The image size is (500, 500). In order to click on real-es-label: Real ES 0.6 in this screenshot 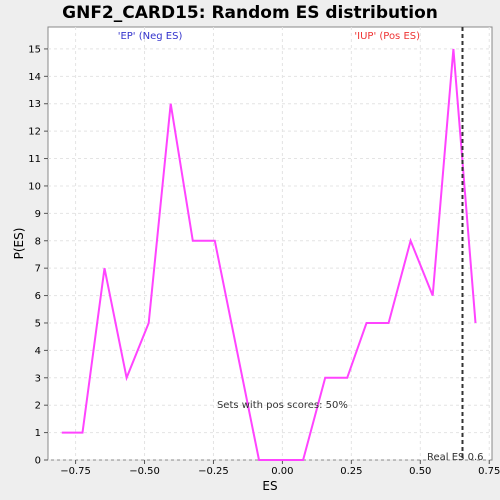, I will do `click(455, 457)`.